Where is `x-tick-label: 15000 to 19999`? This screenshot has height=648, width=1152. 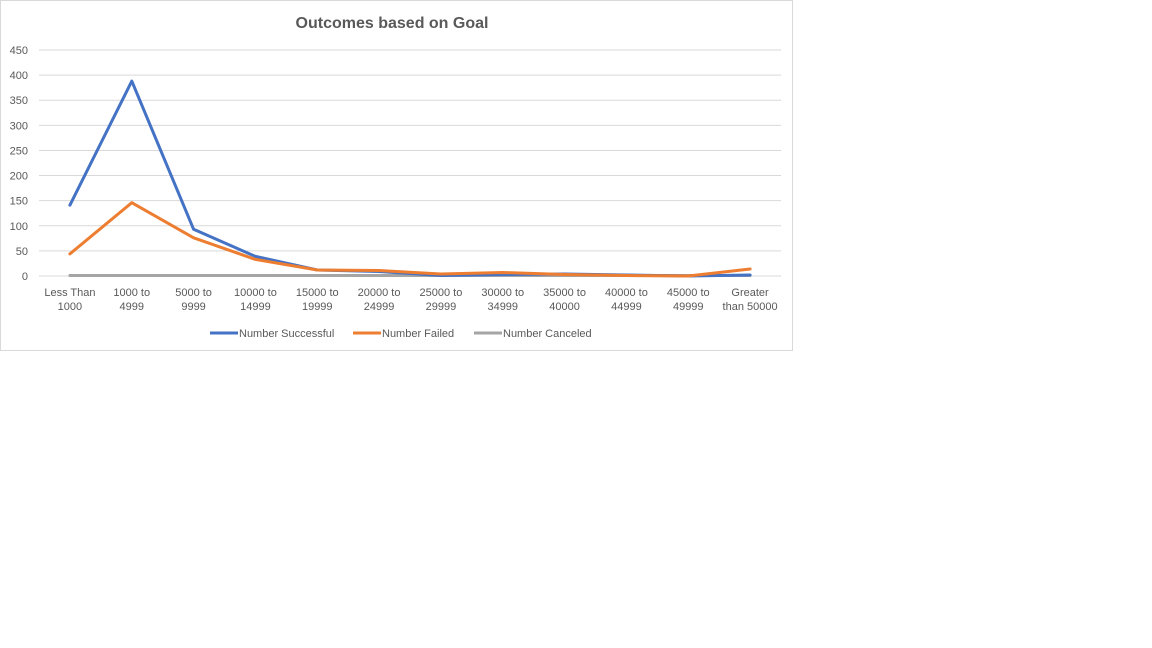 x-tick-label: 15000 to 19999 is located at coordinates (317, 300).